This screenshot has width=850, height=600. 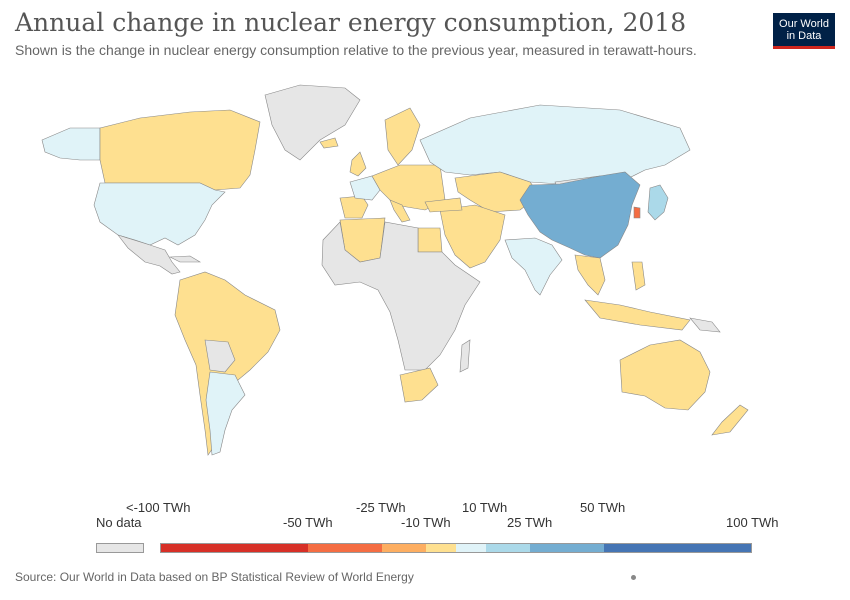 What do you see at coordinates (804, 24) in the screenshot?
I see `logo-line-1: Our World` at bounding box center [804, 24].